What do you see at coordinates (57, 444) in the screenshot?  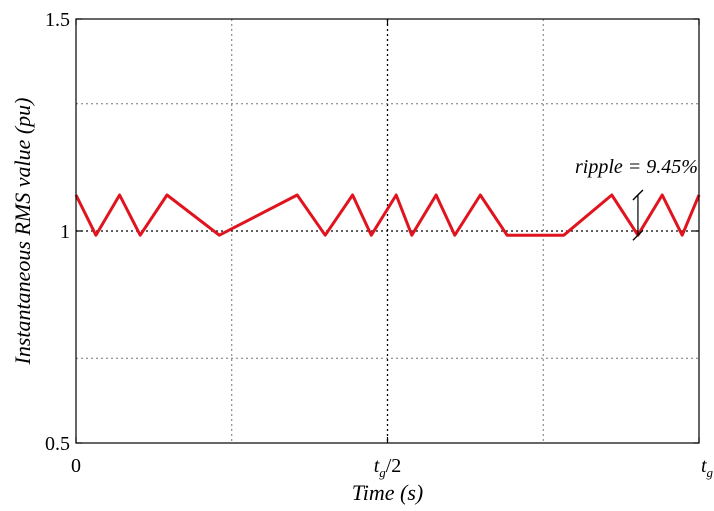 I see `y-tick-label: 0.5` at bounding box center [57, 444].